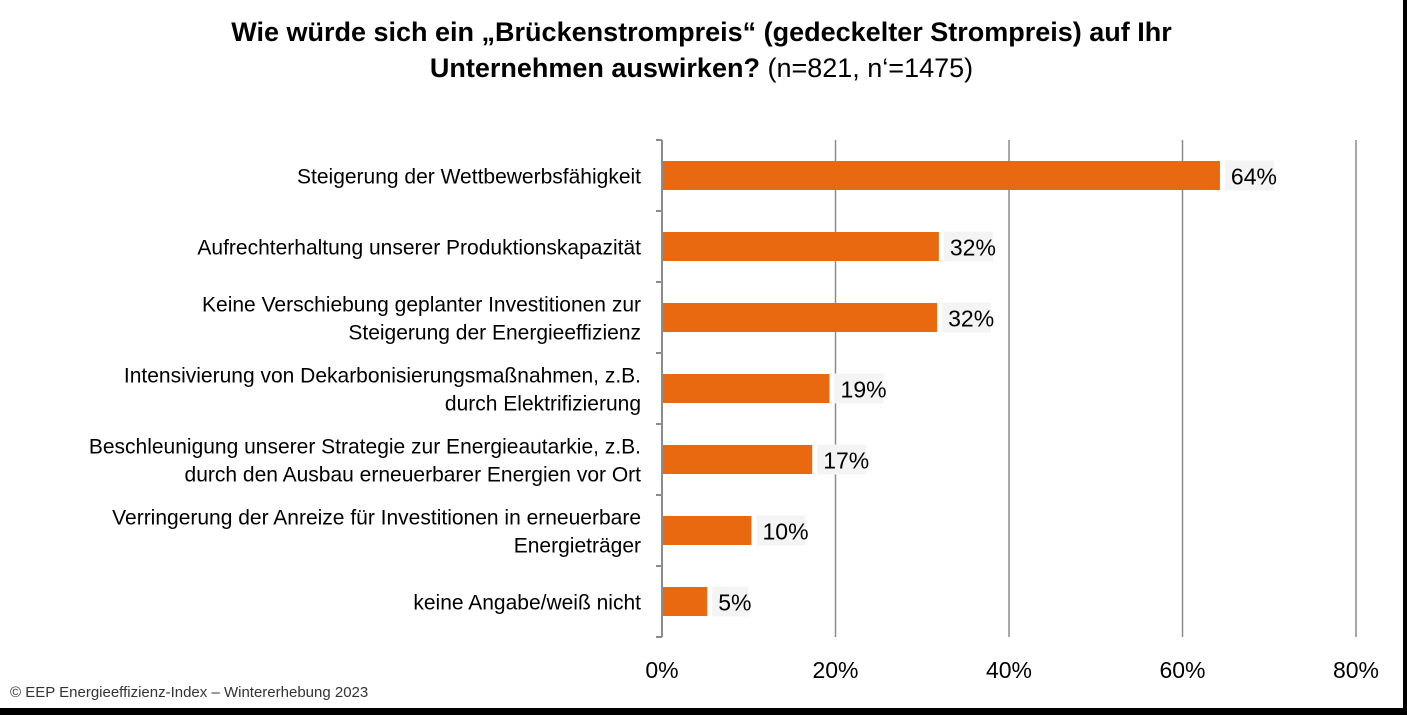 This screenshot has width=1407, height=715. What do you see at coordinates (661, 670) in the screenshot?
I see `x-tick-label-0: 0%` at bounding box center [661, 670].